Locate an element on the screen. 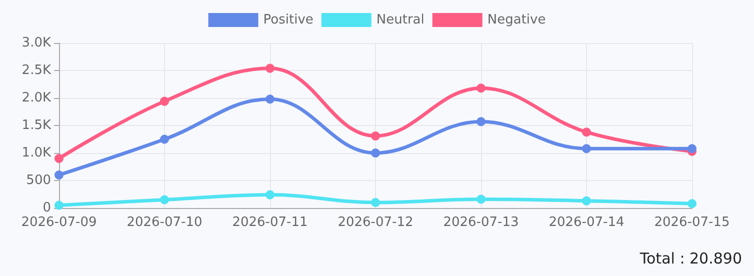  y-tick-label: 2.0K is located at coordinates (37, 98).